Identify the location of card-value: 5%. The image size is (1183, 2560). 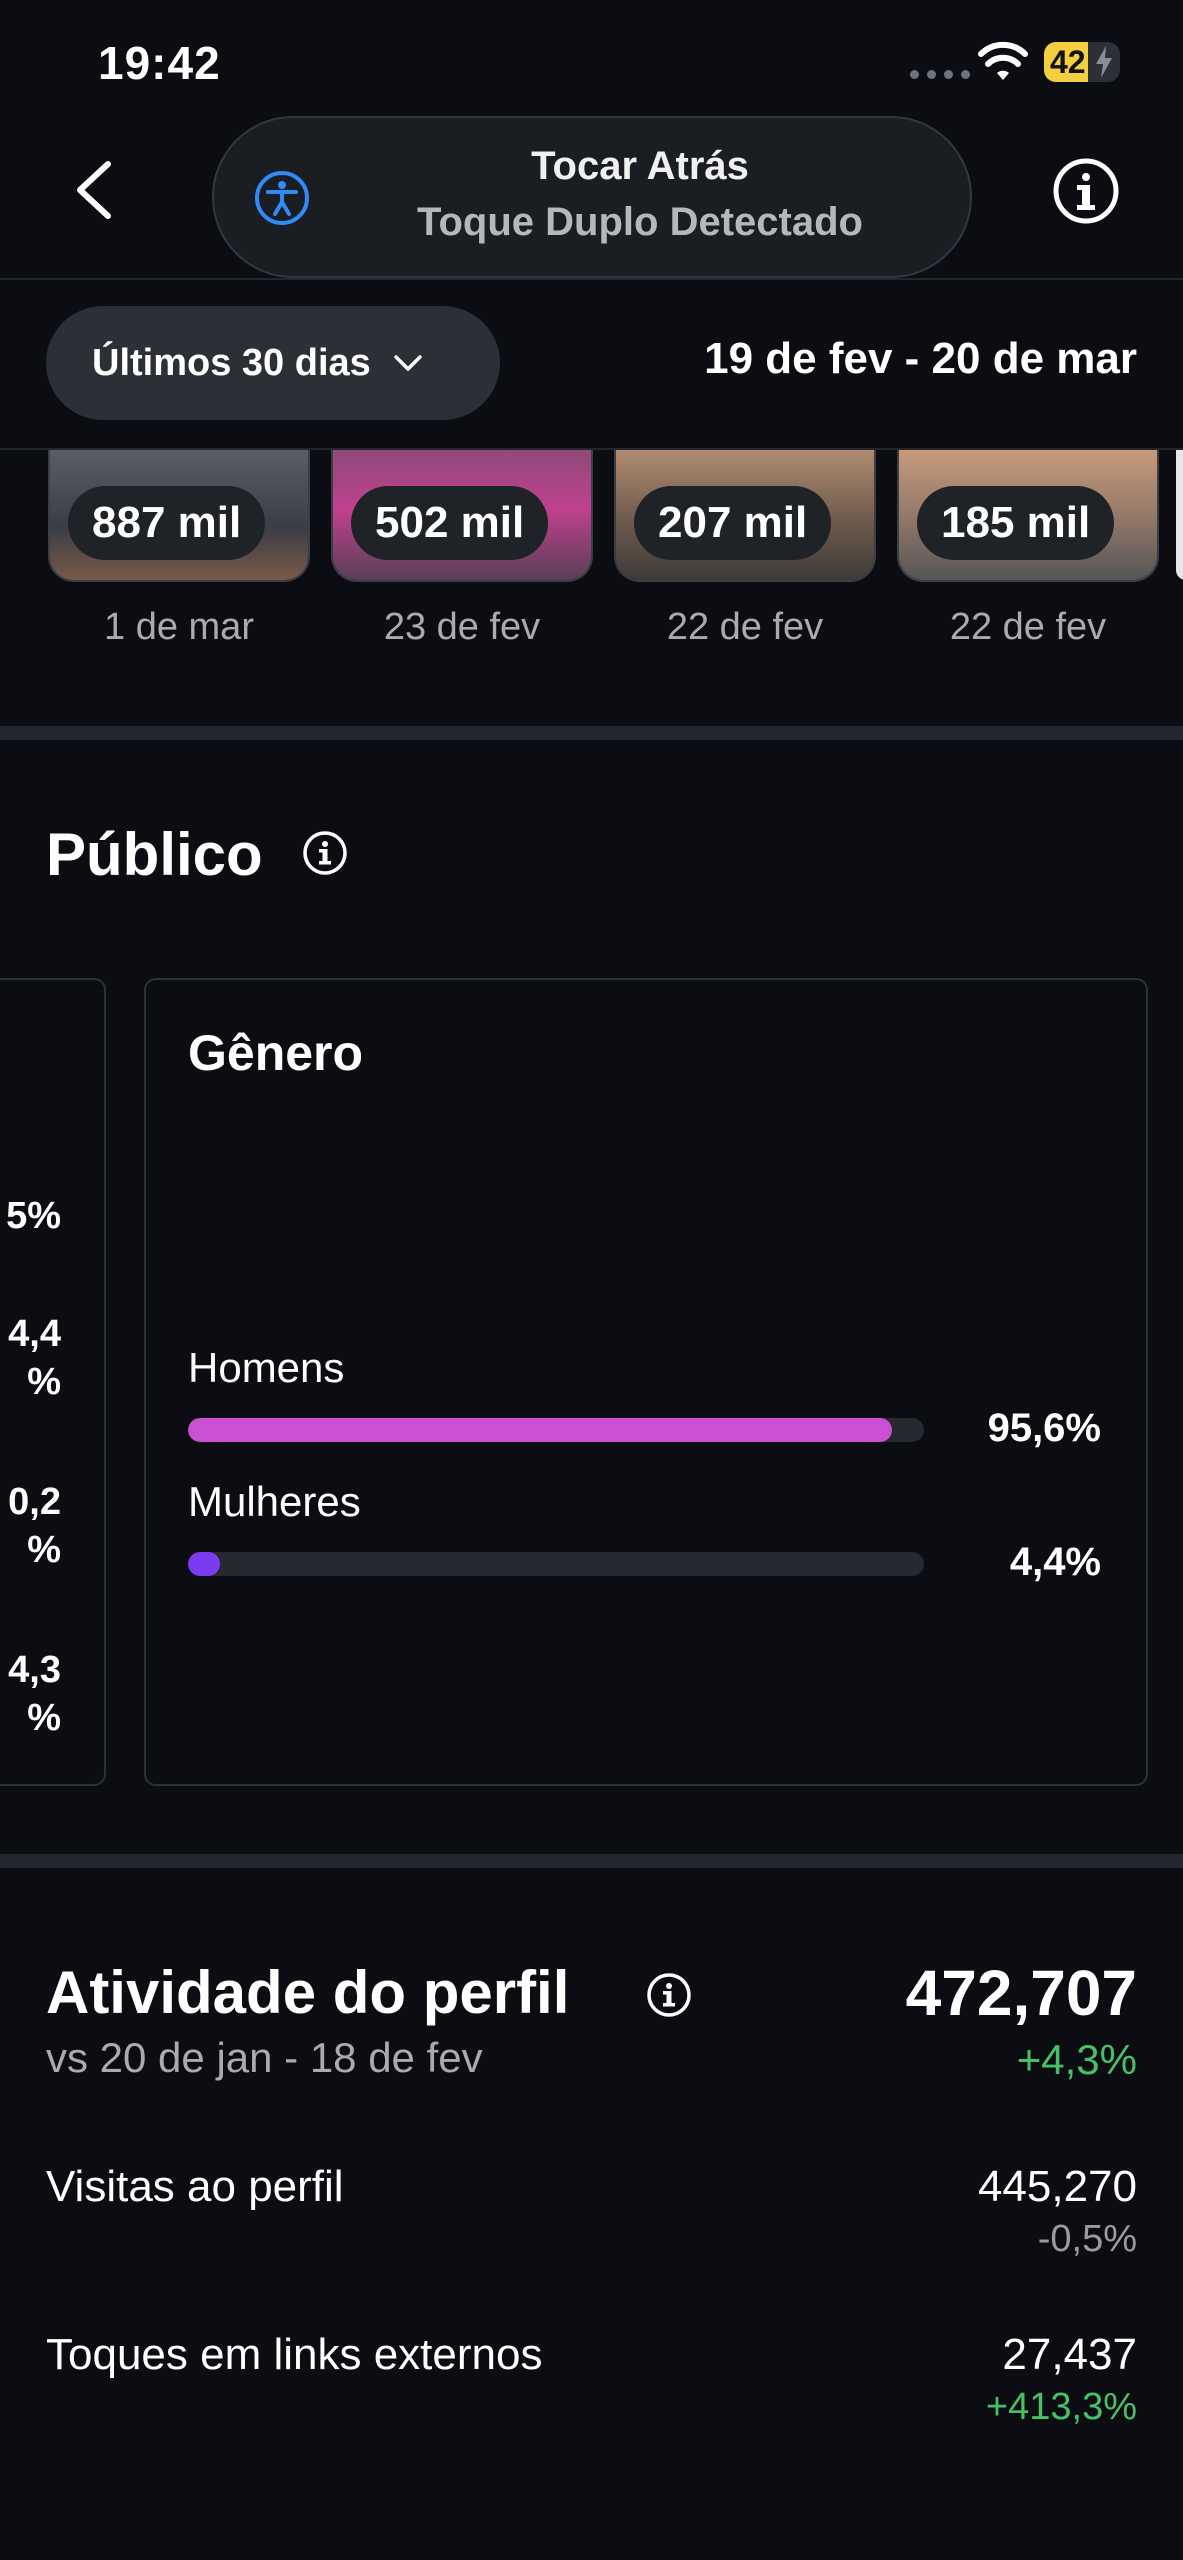
(33, 1216).